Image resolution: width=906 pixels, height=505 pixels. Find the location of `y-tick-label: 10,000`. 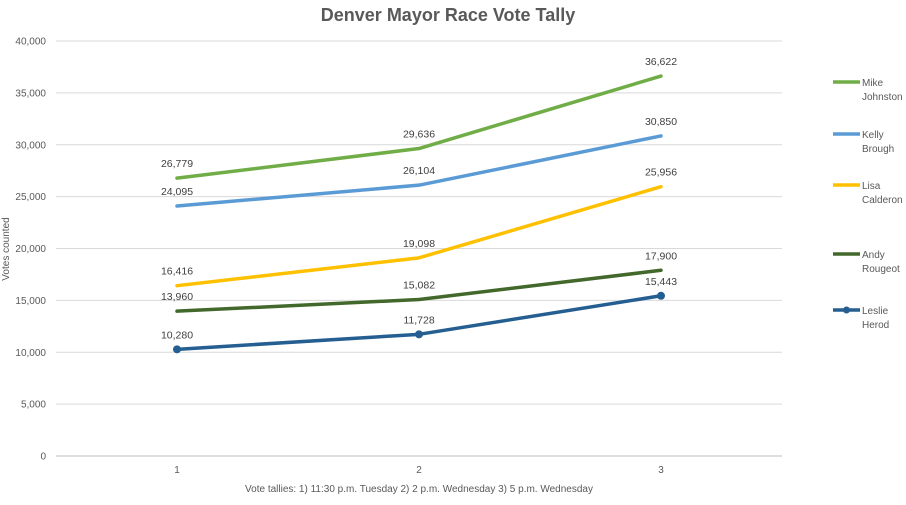

y-tick-label: 10,000 is located at coordinates (30, 353).